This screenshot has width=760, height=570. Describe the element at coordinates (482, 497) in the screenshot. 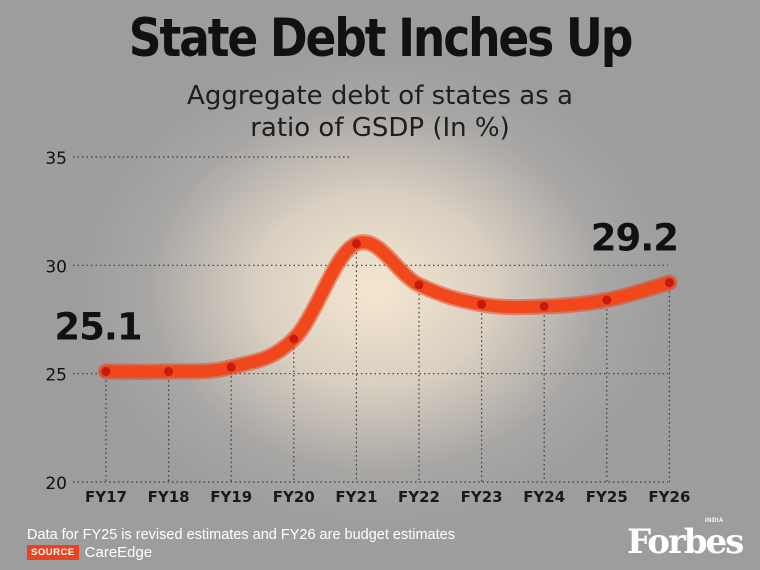

I see `x-tick-label: FY23` at that location.